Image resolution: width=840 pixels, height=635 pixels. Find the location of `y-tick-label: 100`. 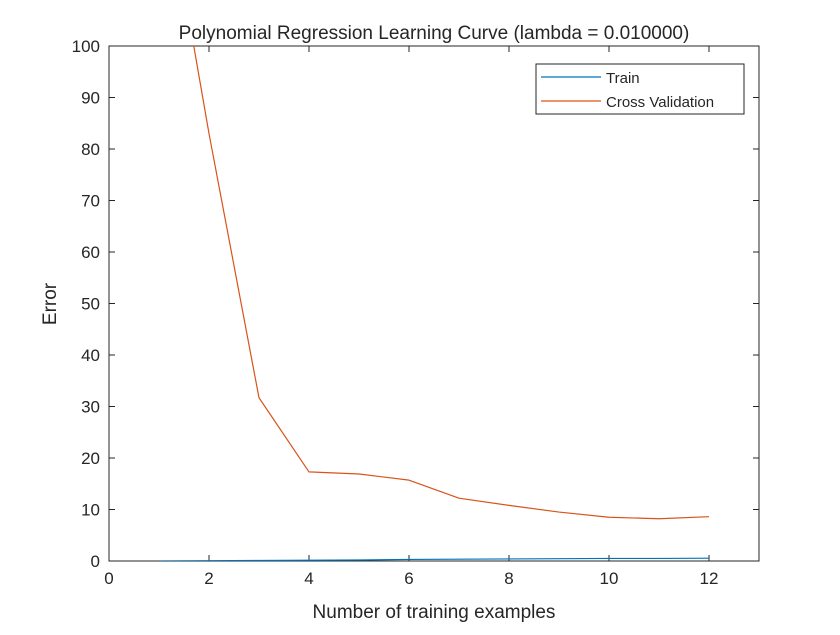

y-tick-label: 100 is located at coordinates (86, 46).